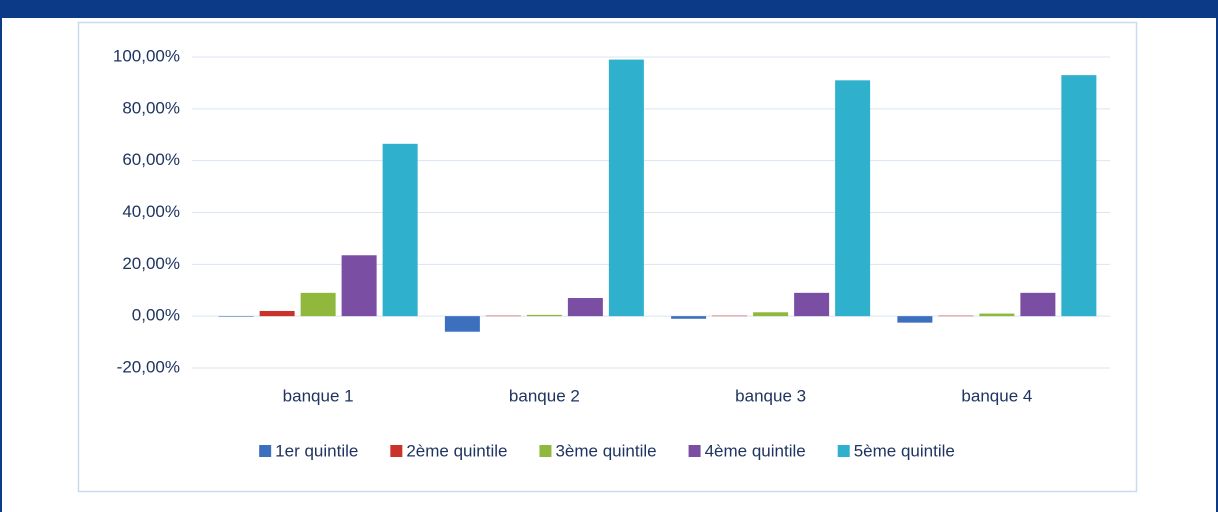 This screenshot has height=512, width=1218. I want to click on frame-right, so click(1217, 256).